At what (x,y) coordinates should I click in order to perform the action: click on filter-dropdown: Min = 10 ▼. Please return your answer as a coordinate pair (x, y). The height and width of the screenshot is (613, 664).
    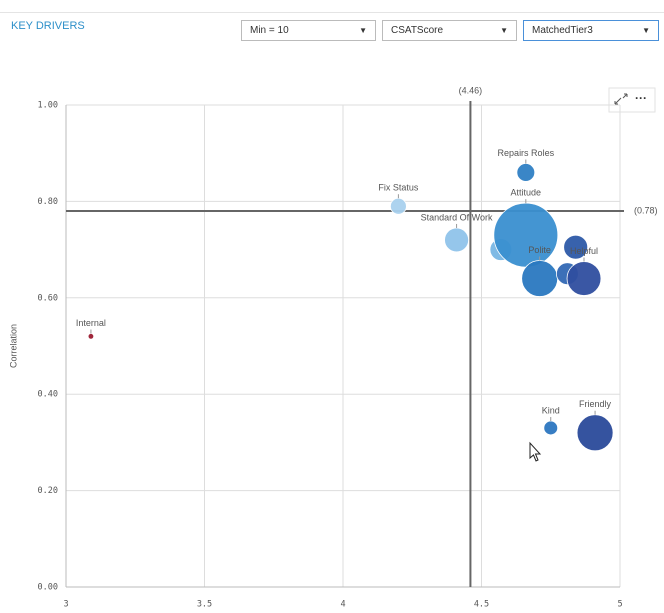
    Looking at the image, I should click on (308, 30).